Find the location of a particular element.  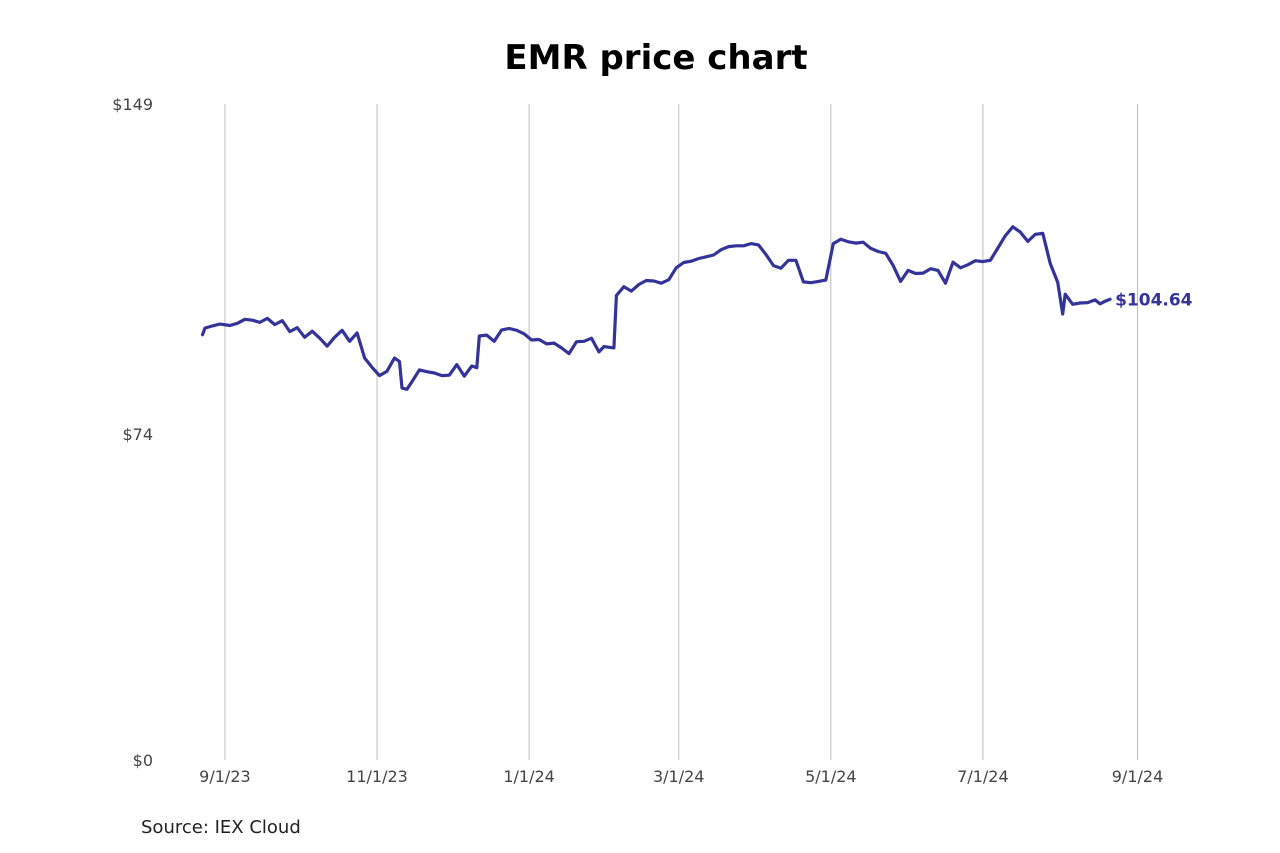

x-tick-label: 3/1/24 is located at coordinates (679, 776).